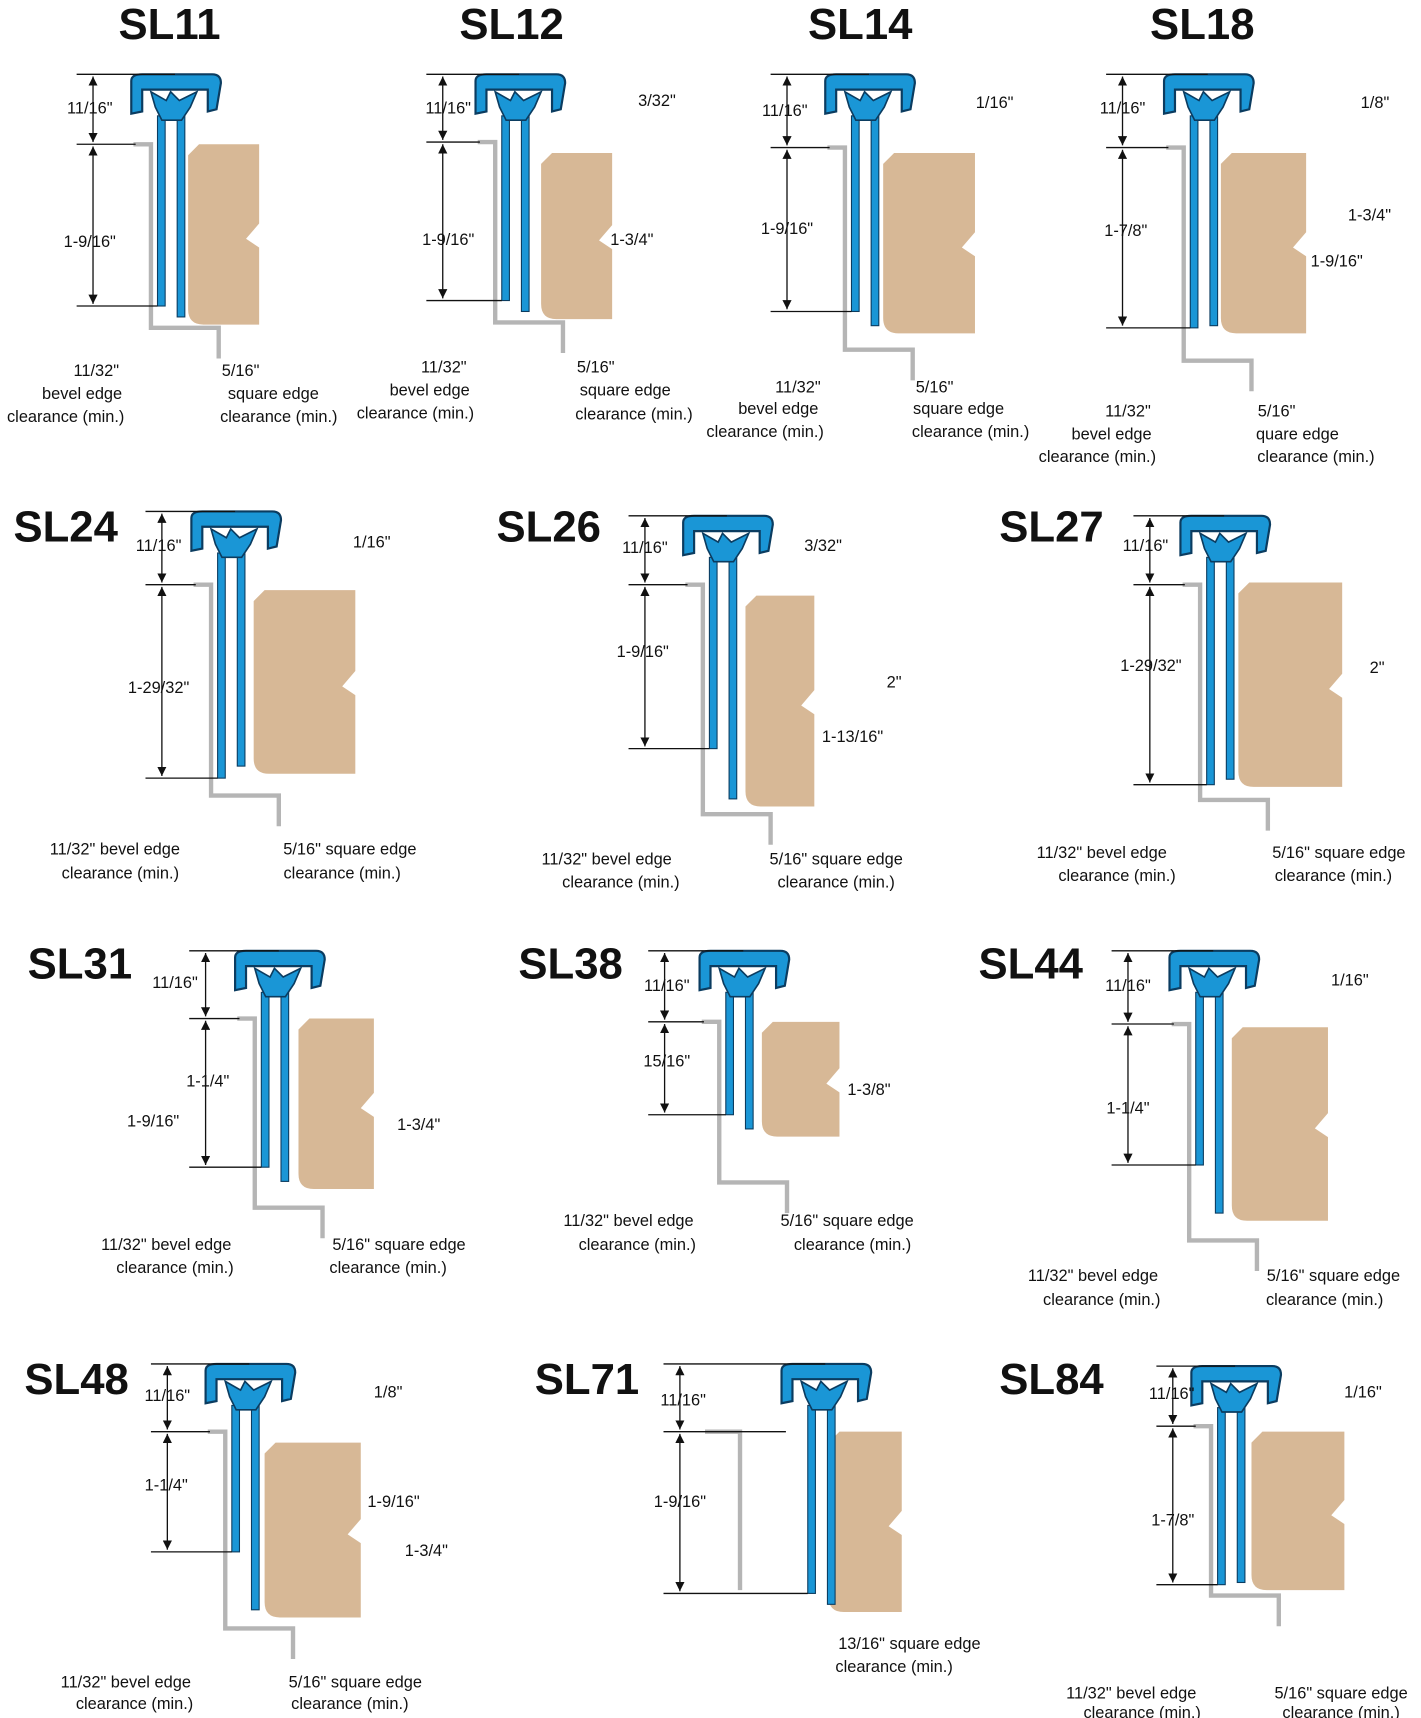 The height and width of the screenshot is (1718, 1421). I want to click on model-title: SL48, so click(76, 1379).